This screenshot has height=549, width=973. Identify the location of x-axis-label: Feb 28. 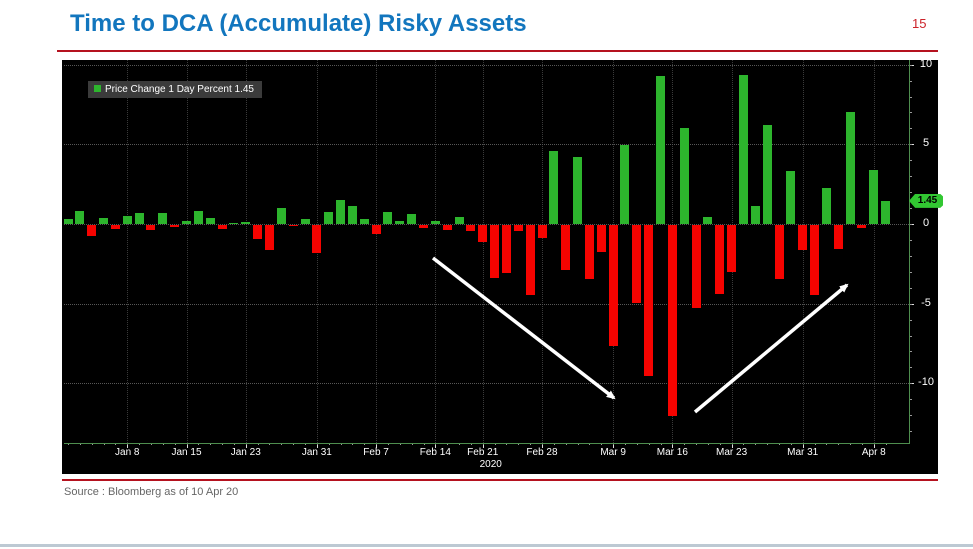
(542, 452).